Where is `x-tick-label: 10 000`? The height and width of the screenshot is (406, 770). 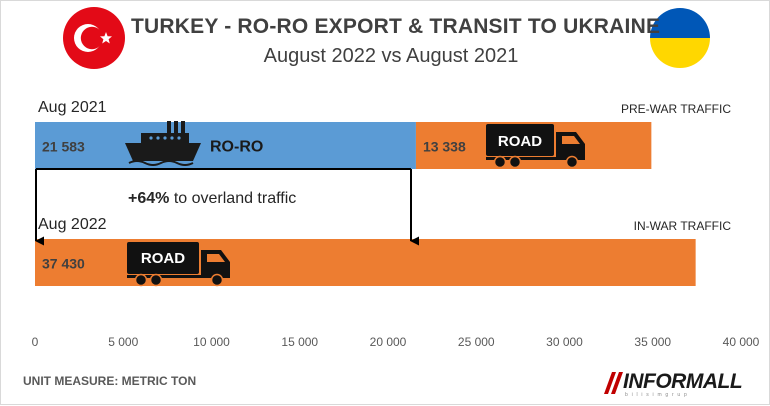
x-tick-label: 10 000 is located at coordinates (211, 342).